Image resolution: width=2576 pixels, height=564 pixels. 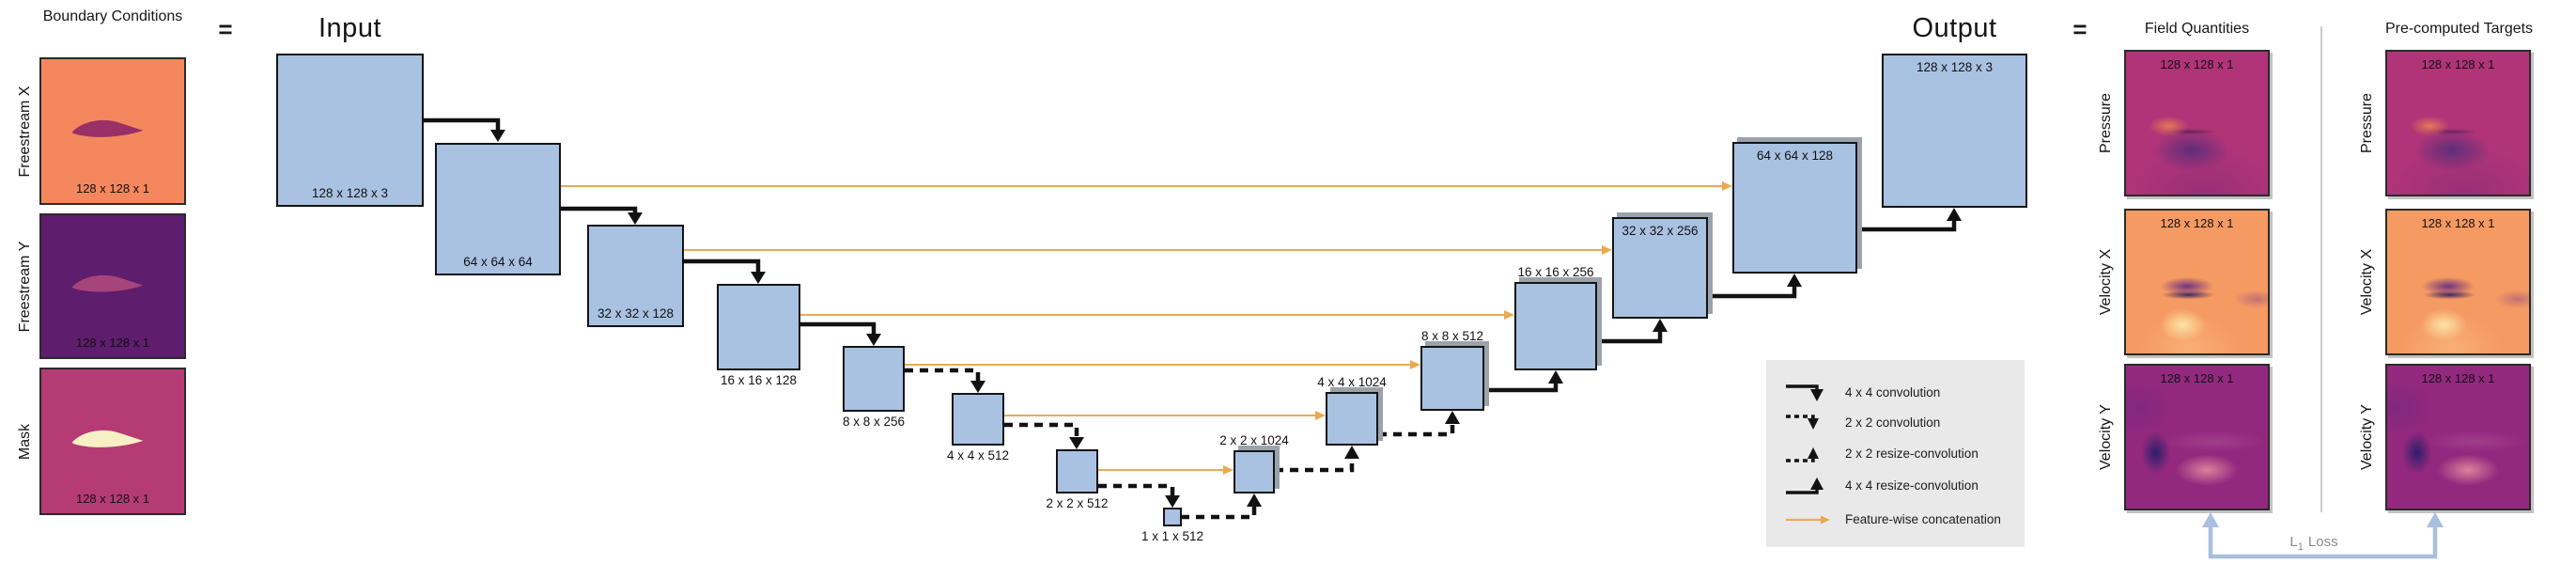 I want to click on feature-map-dims-label: 1 x 1 x 512, so click(x=1173, y=536).